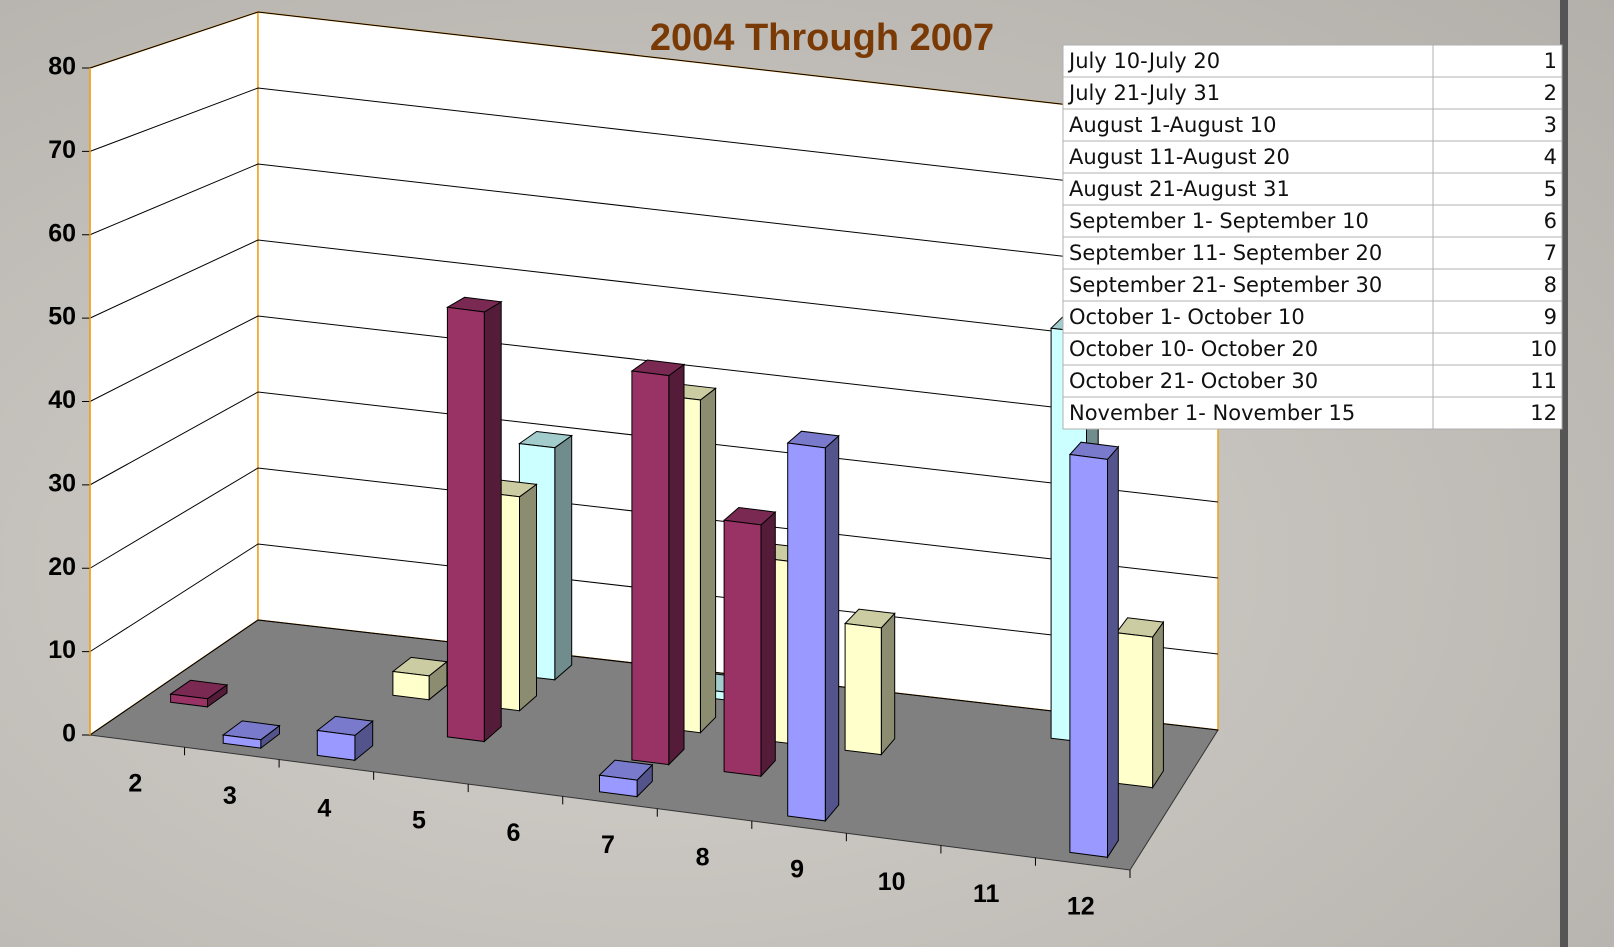 This screenshot has width=1614, height=947. I want to click on table-label: August 21-August 31, so click(1179, 189).